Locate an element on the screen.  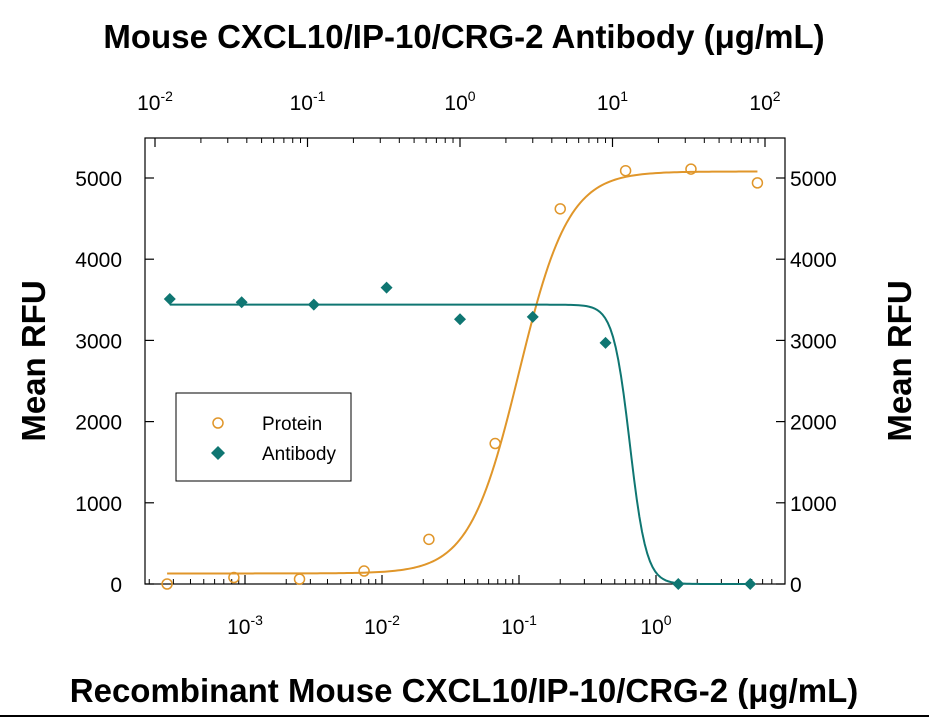
bottom-tick-label: 10⁰ is located at coordinates (655, 625).